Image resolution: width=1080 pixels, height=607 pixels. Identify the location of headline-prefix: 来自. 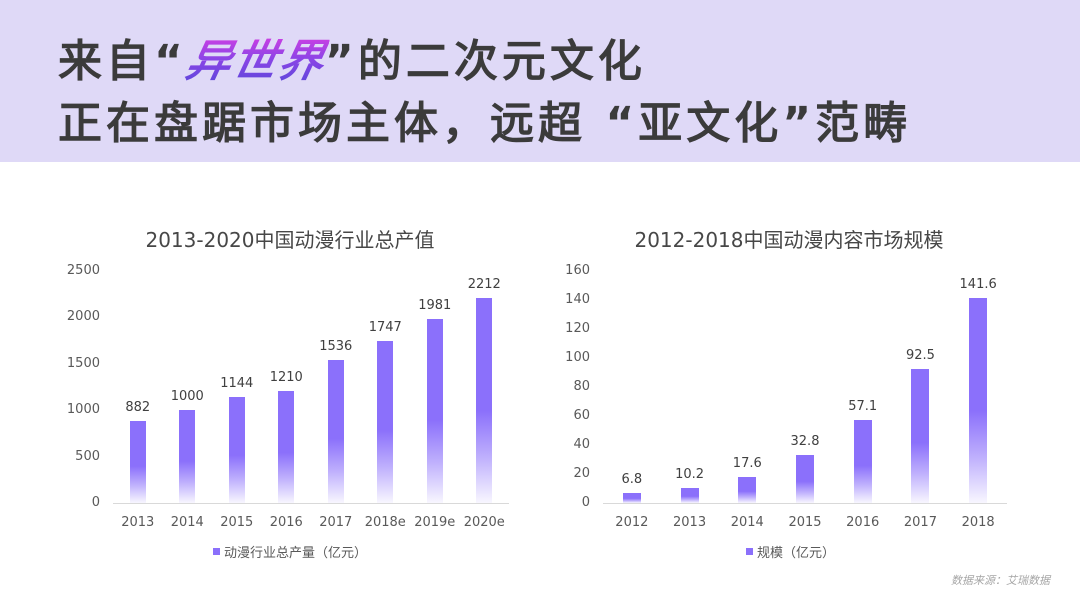
(106, 61).